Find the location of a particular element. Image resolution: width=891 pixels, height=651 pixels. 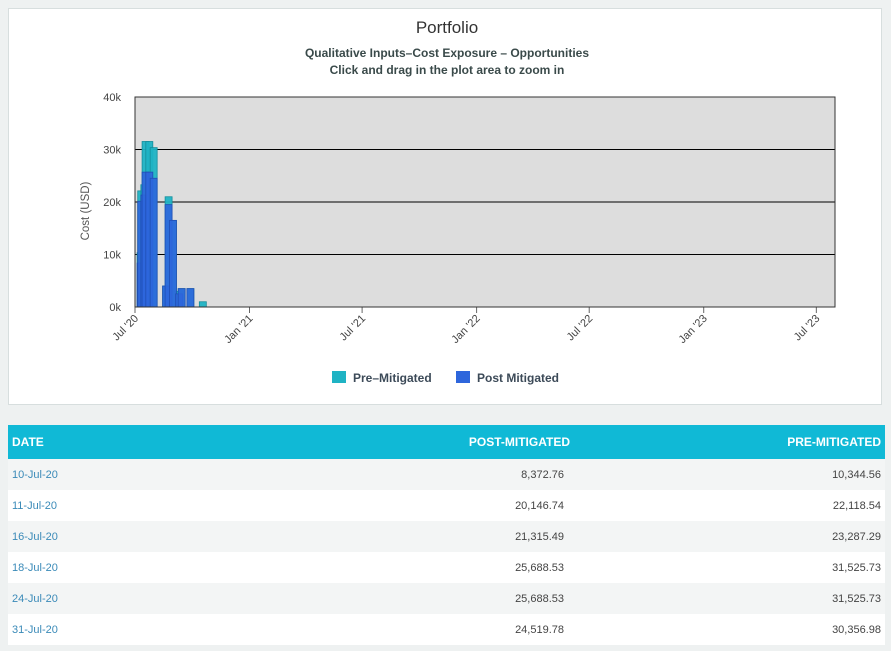

table-row: 18-Jul-20 25,688.53 31,525.73 is located at coordinates (446, 567).